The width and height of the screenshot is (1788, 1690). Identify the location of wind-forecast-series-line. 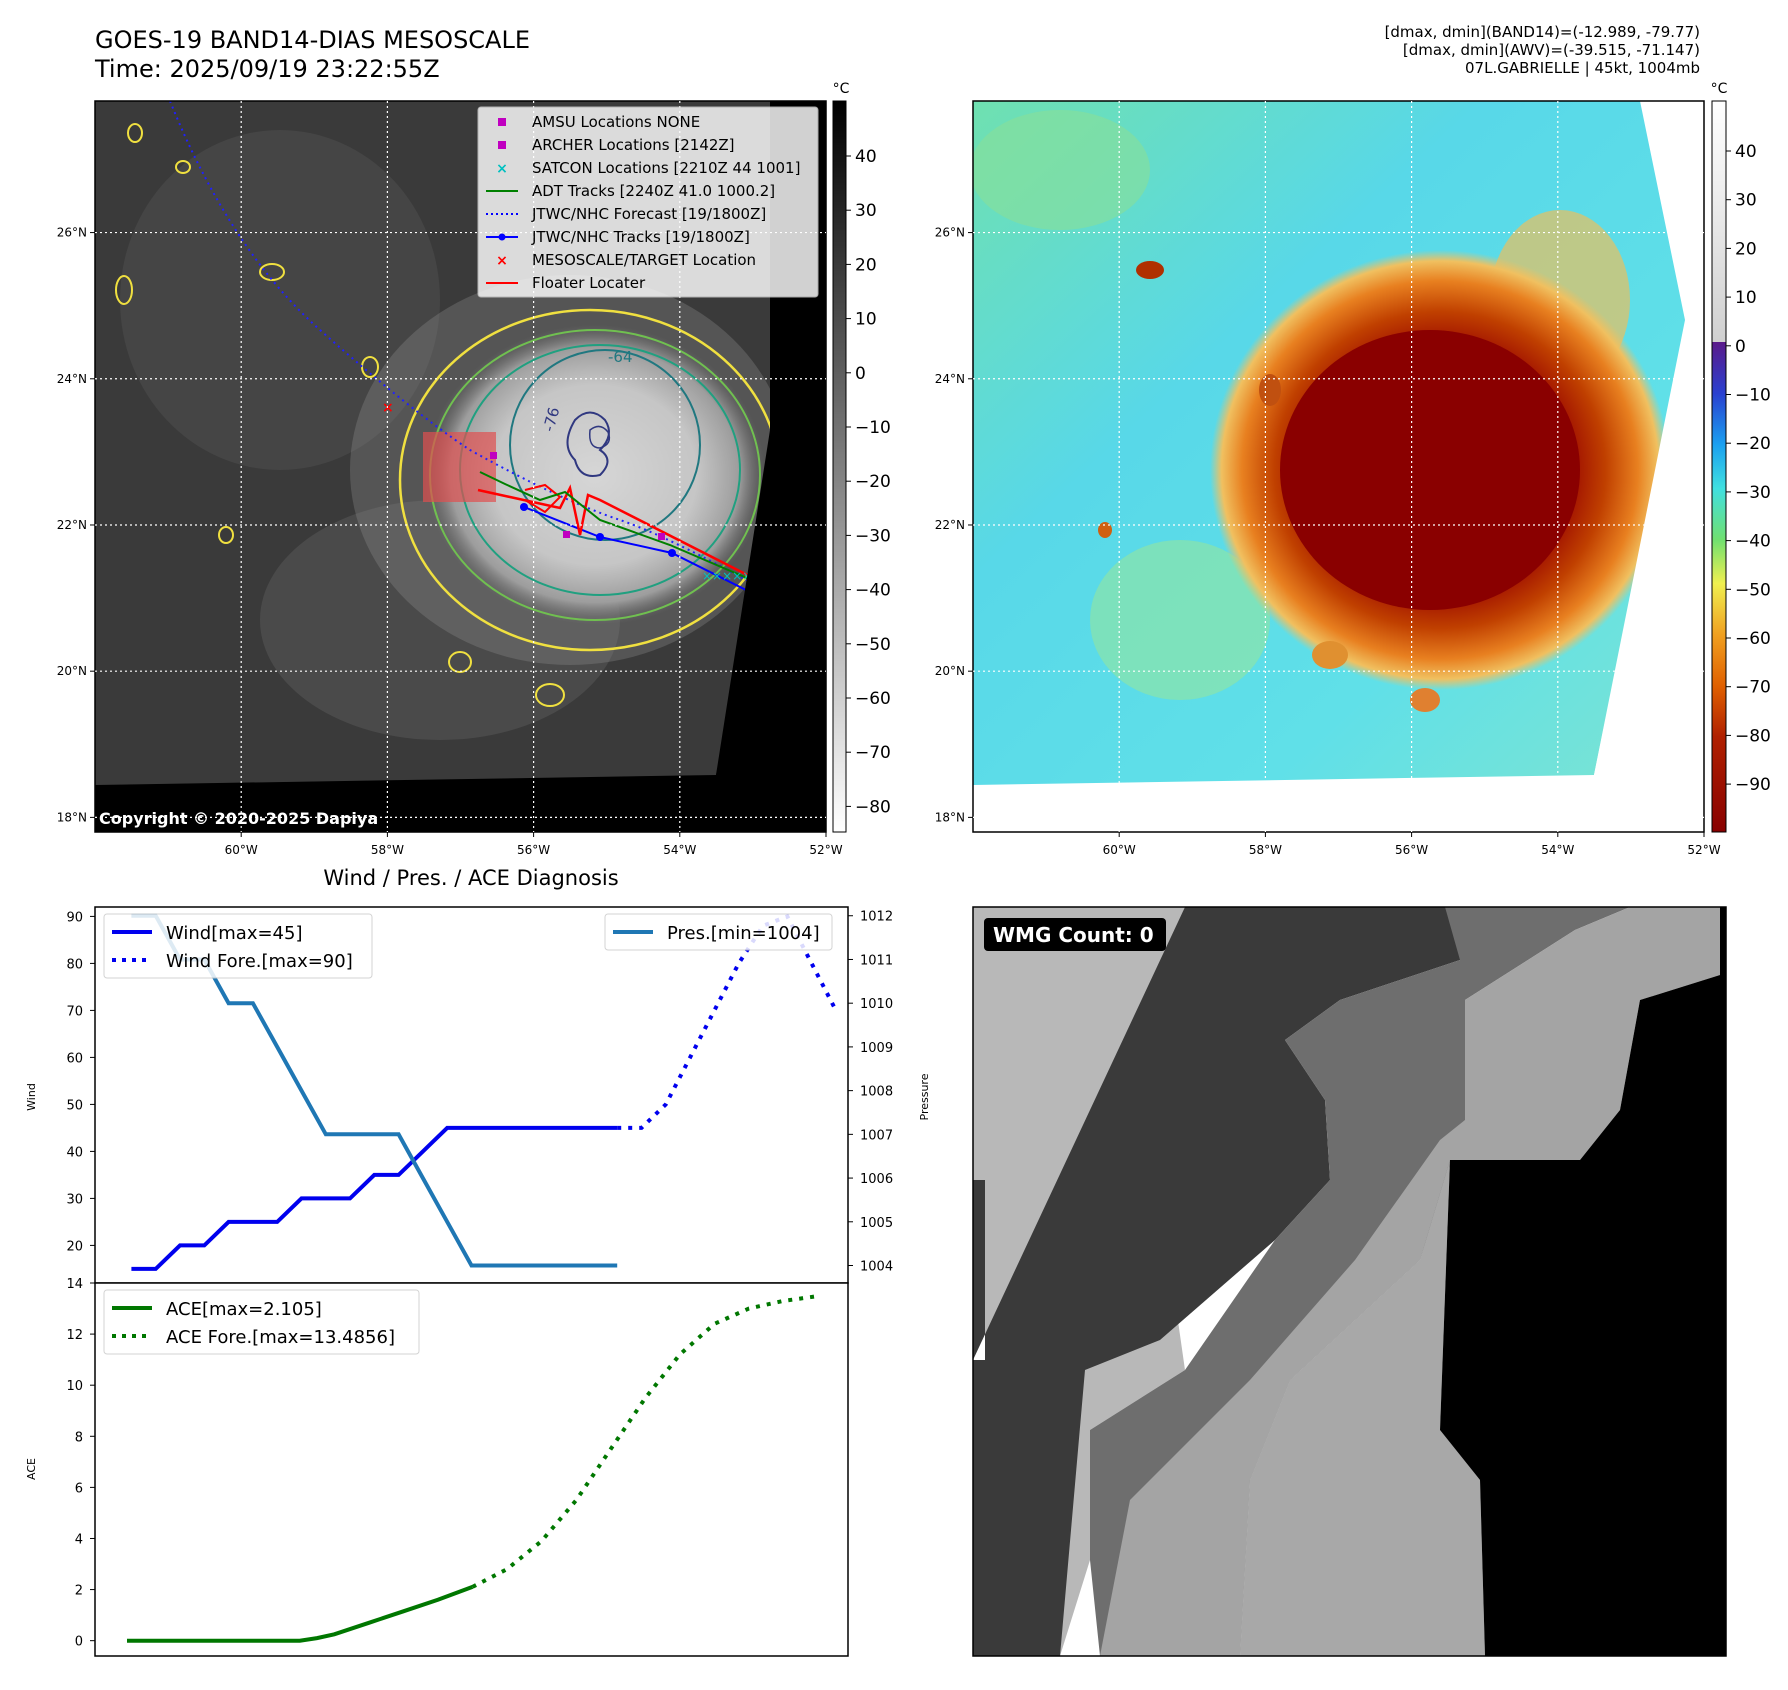
(727, 1021).